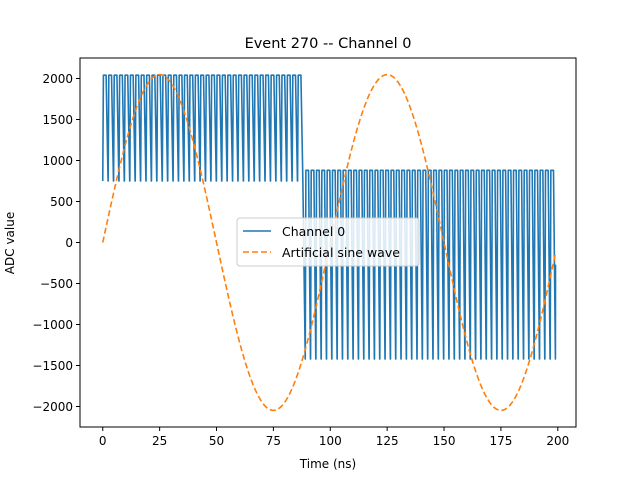 The width and height of the screenshot is (640, 480). Describe the element at coordinates (327, 464) in the screenshot. I see `x-axis-title: Time (ns)` at that location.